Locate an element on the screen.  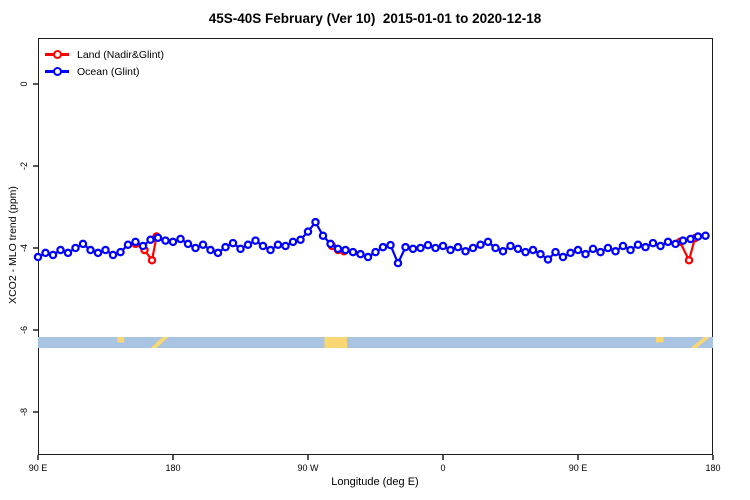
surface-band-land-new-zealand is located at coordinates (159, 342).